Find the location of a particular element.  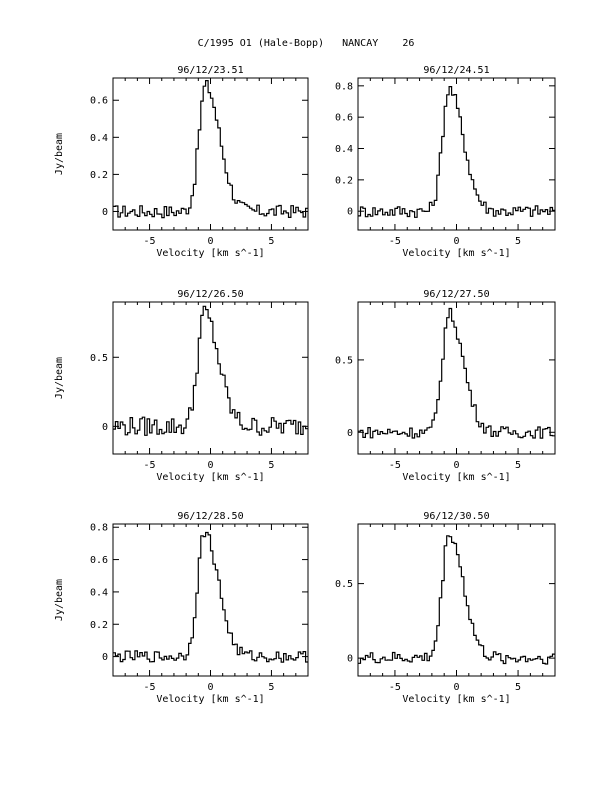

spectrum-panel-4: -5 0 5 0 0.5 96/12/27.50 Velocity [km s^-1] is located at coordinates (445, 386).